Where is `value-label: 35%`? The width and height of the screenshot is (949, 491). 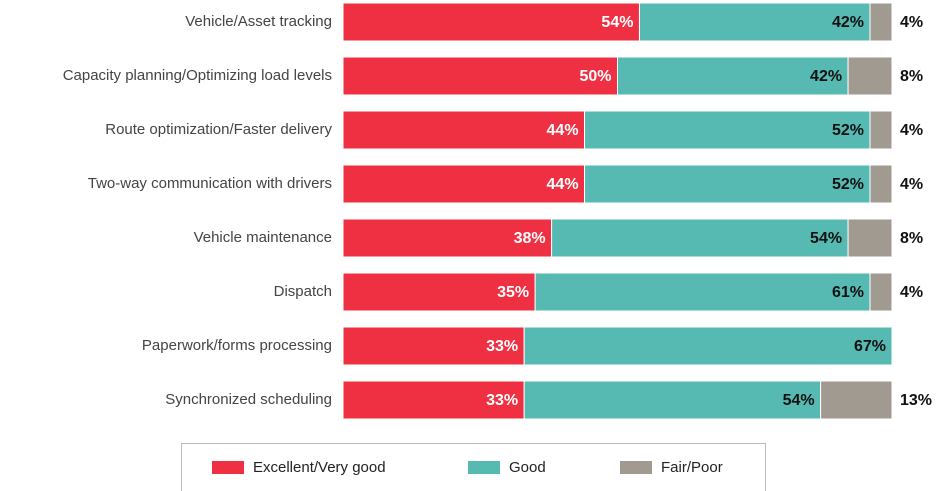
value-label: 35% is located at coordinates (513, 292).